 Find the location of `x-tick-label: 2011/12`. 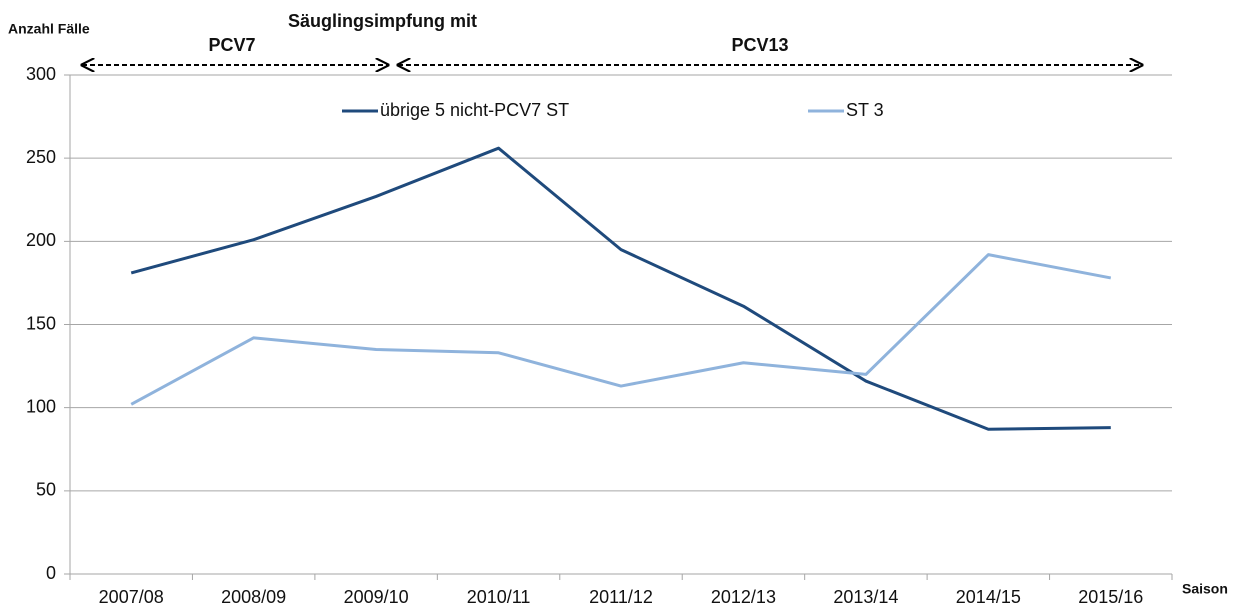

x-tick-label: 2011/12 is located at coordinates (621, 597).